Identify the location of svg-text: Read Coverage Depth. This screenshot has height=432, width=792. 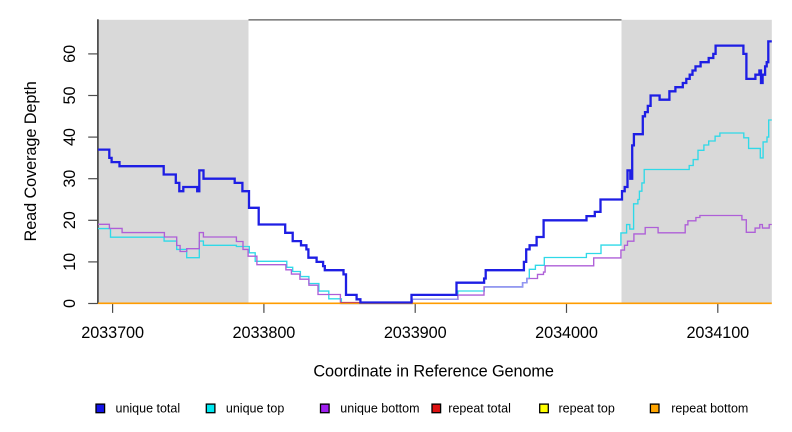
(31, 161).